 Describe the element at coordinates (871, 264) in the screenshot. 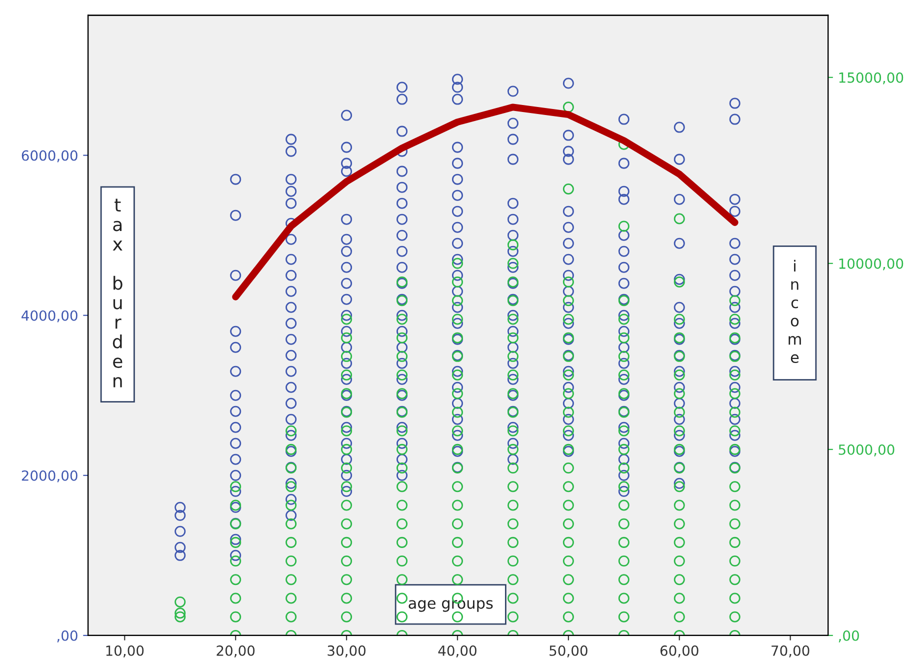

I see `y2-tick-label: 10000,00` at that location.